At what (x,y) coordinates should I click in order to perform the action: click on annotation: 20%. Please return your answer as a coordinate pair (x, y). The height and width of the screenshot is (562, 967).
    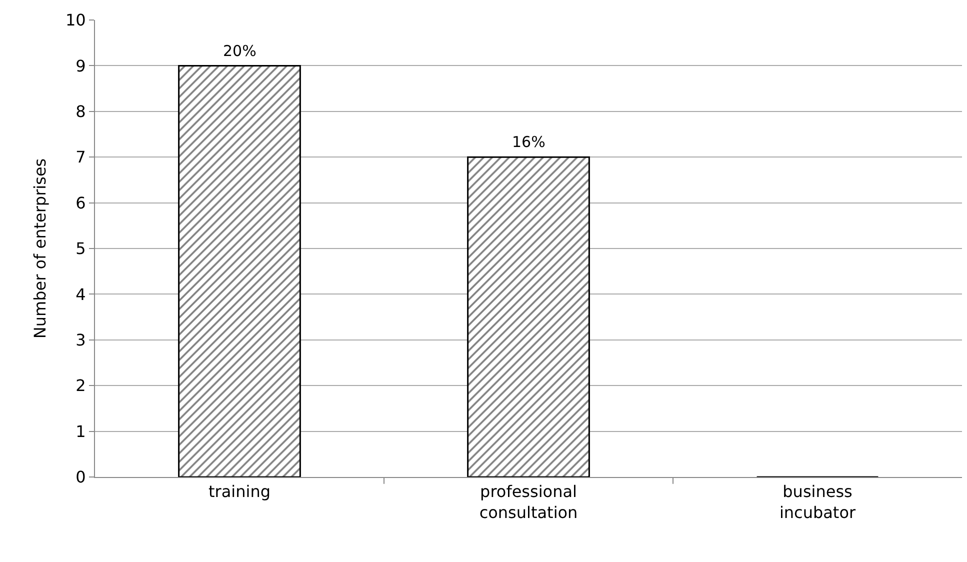
    Looking at the image, I should click on (239, 51).